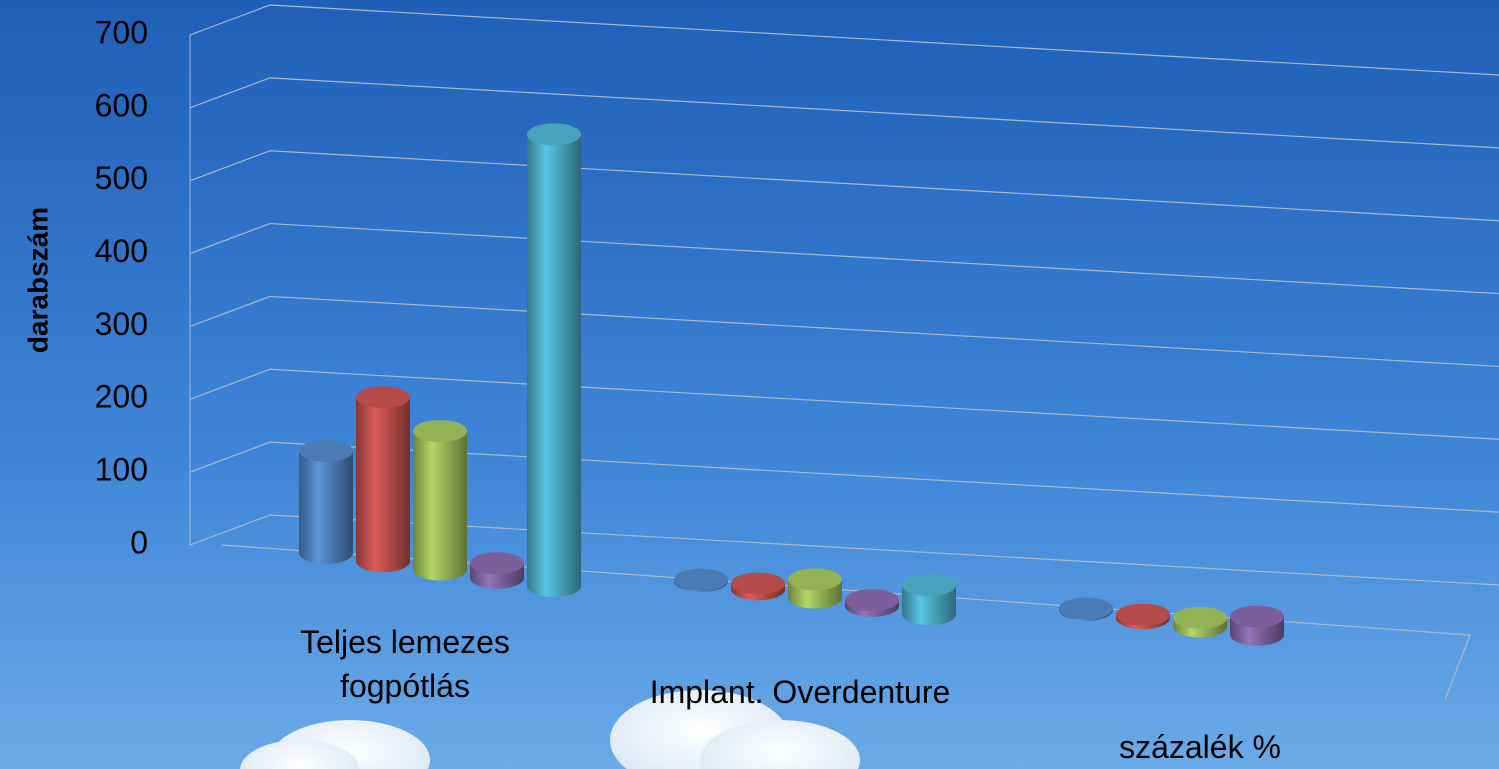 Image resolution: width=1499 pixels, height=769 pixels. What do you see at coordinates (121, 105) in the screenshot?
I see `y-tick-label: 600` at bounding box center [121, 105].